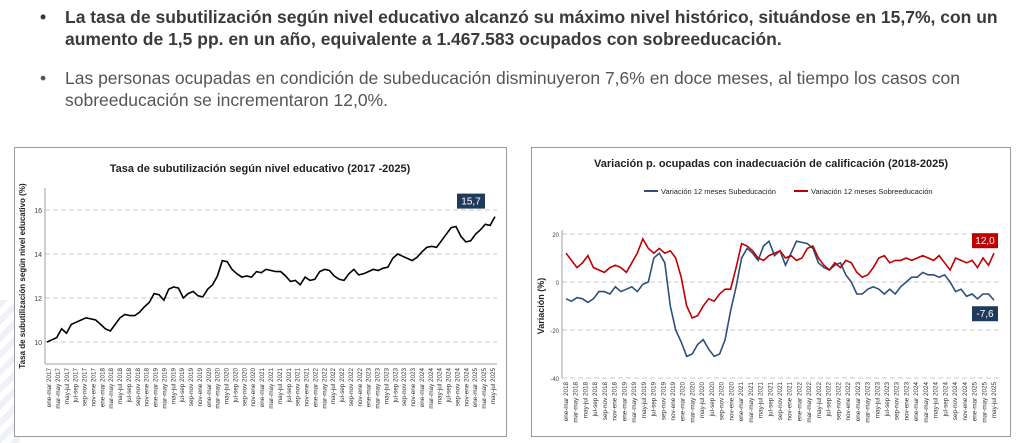 The width and height of the screenshot is (1024, 443). Describe the element at coordinates (93, 387) in the screenshot. I see `x-tick-label: nov-ene 2017` at that location.